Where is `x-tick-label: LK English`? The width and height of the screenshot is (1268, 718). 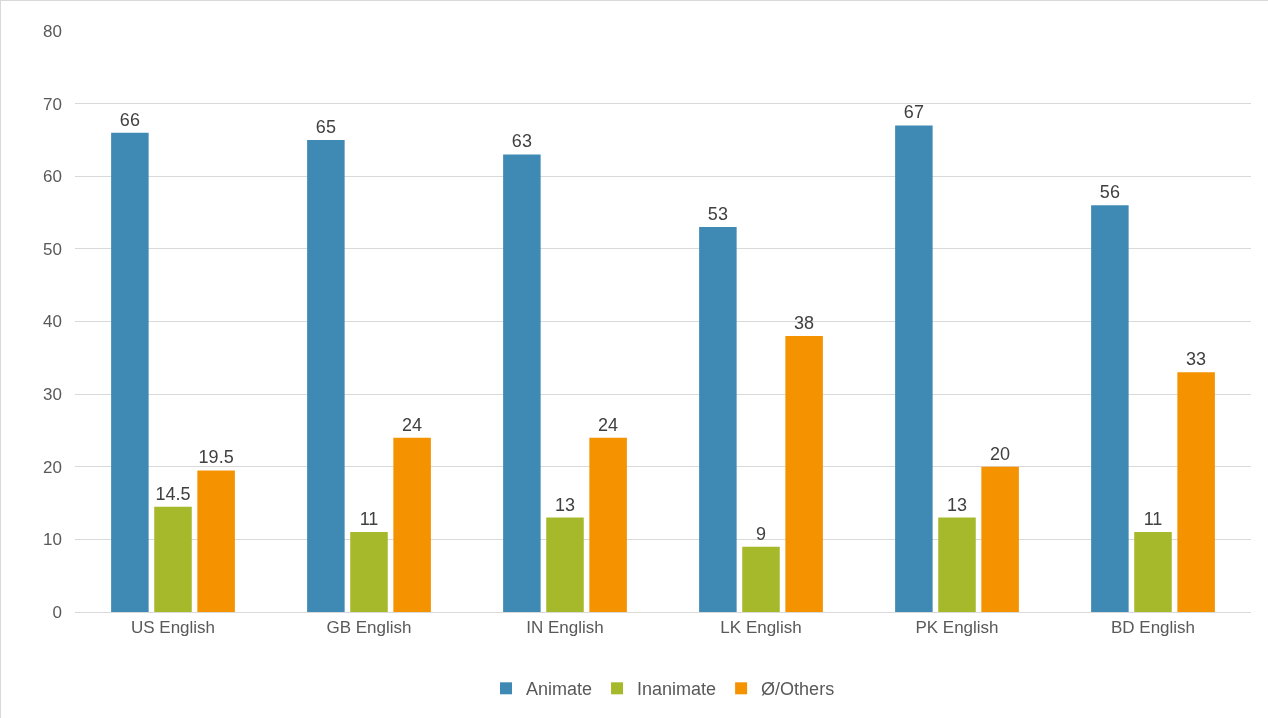 x-tick-label: LK English is located at coordinates (761, 628).